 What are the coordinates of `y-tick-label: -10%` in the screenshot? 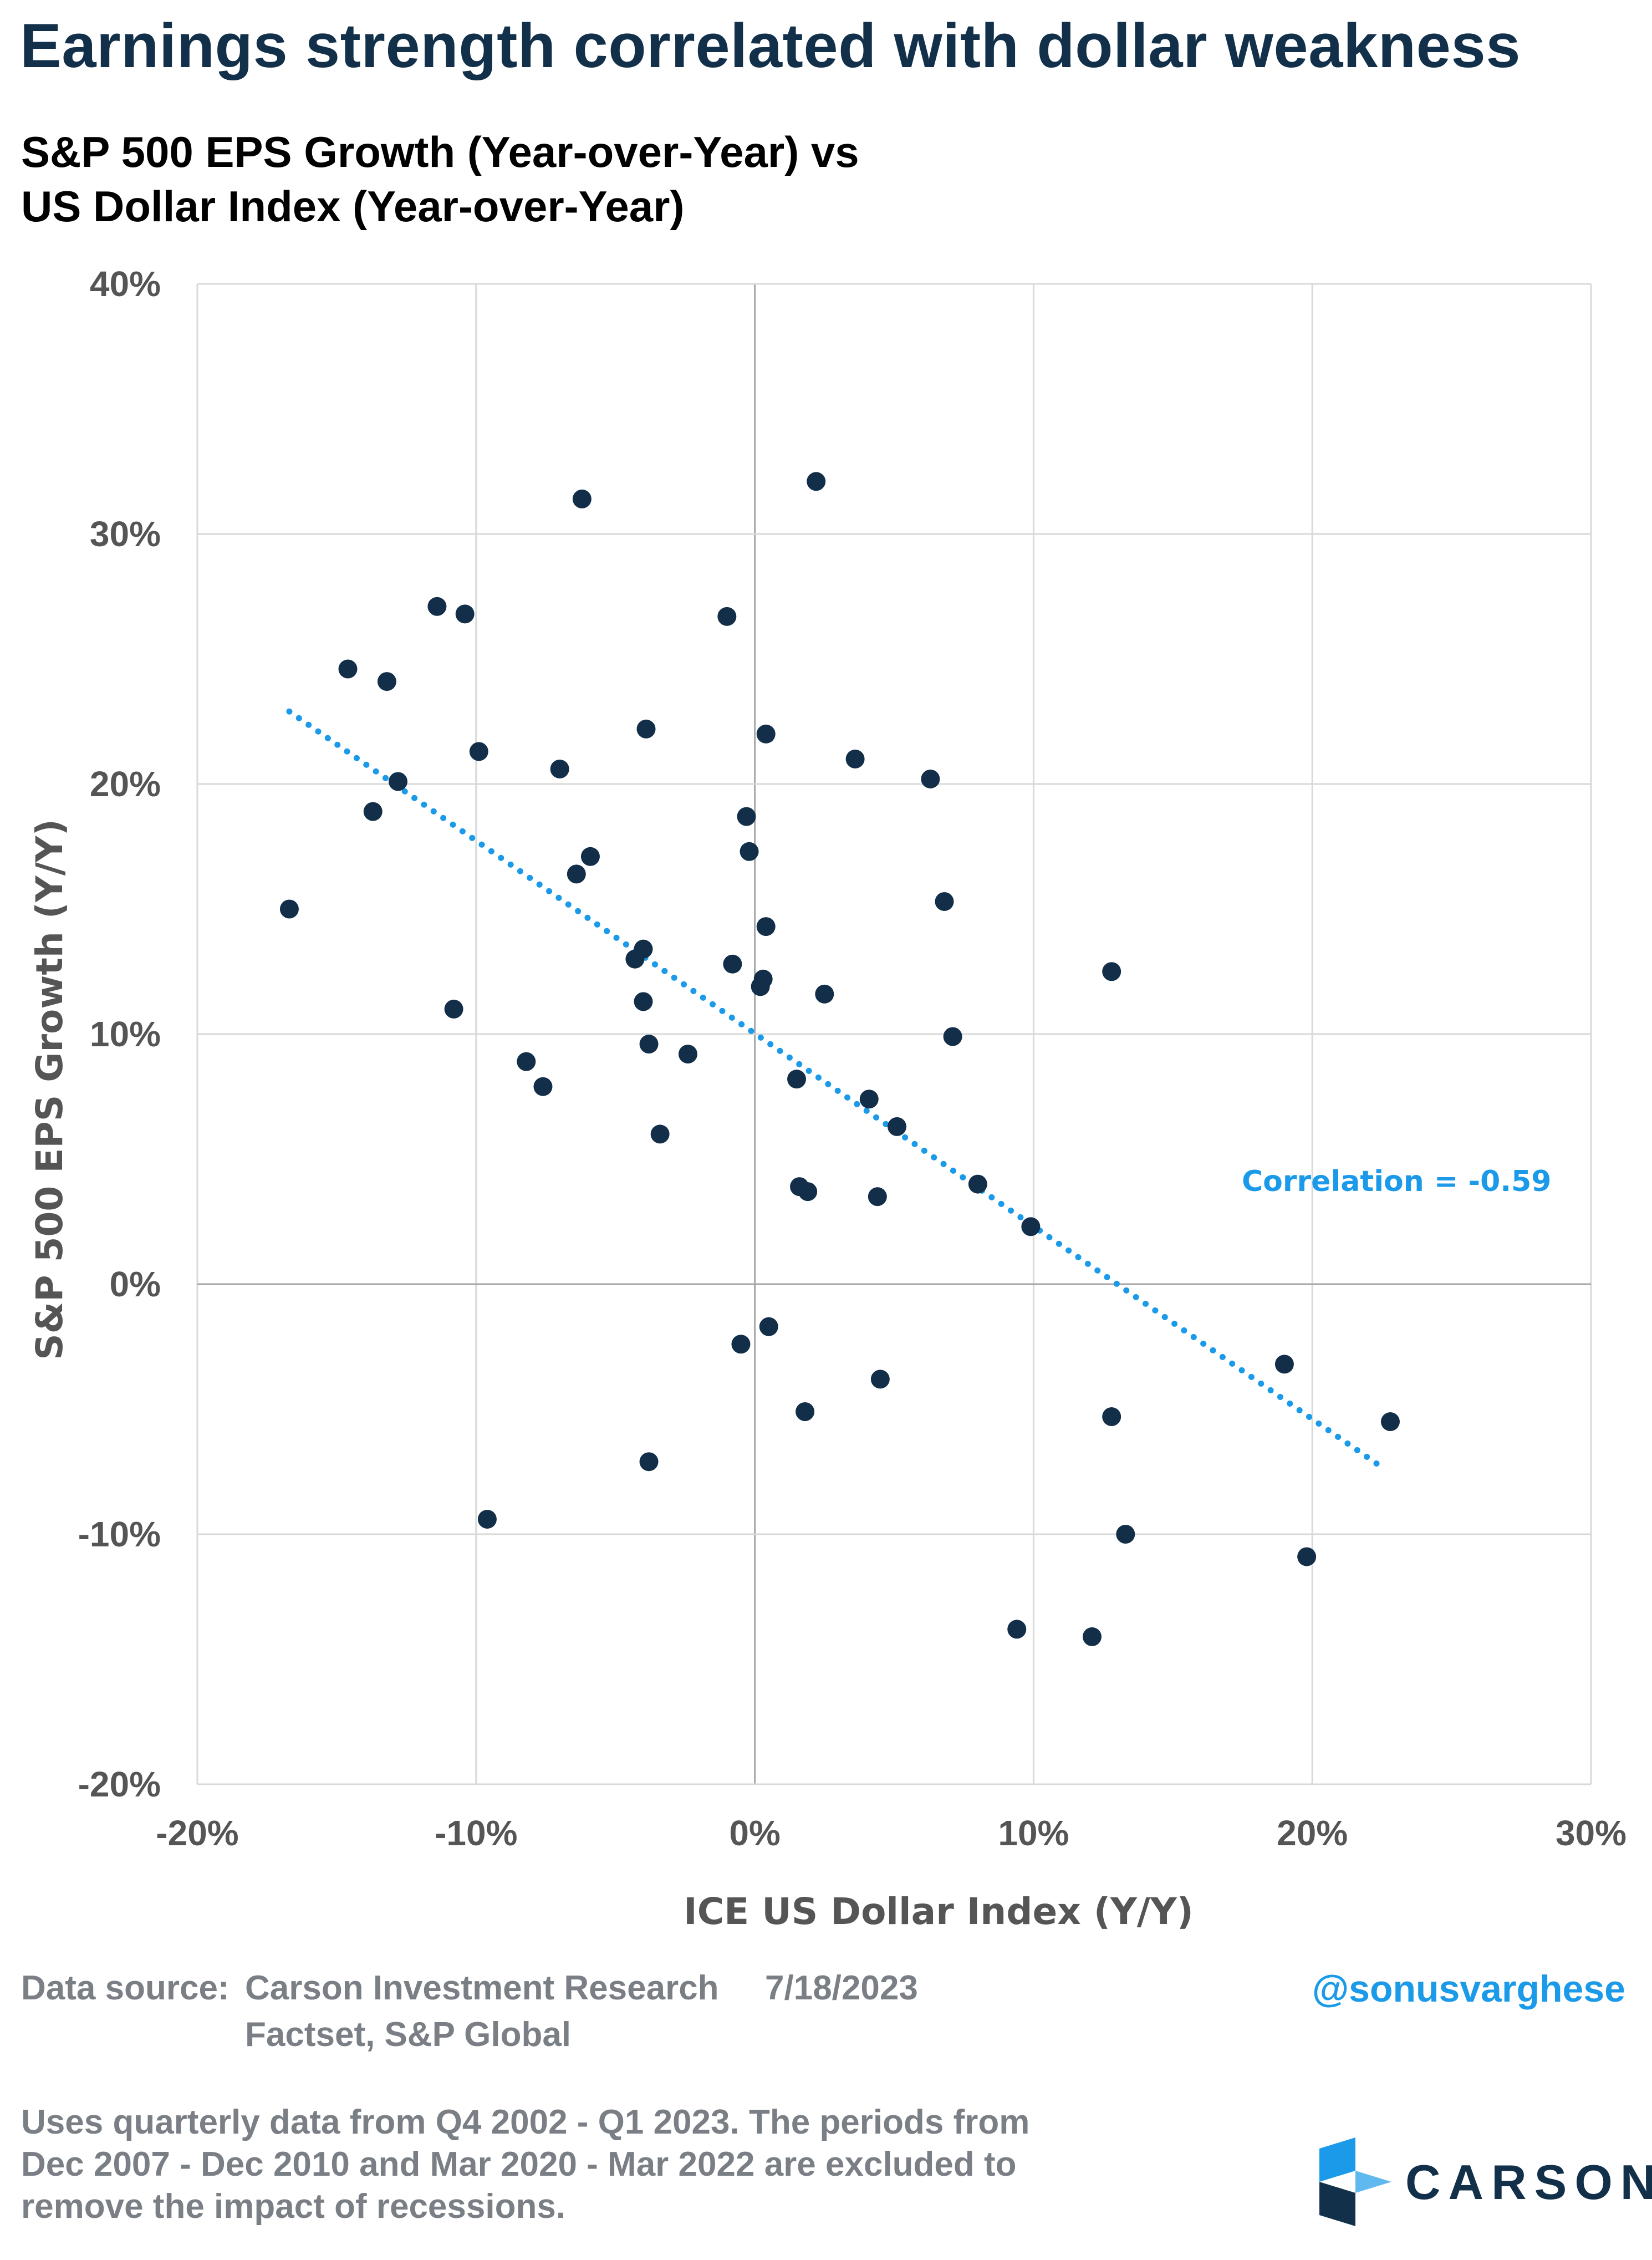 It's located at (119, 1534).